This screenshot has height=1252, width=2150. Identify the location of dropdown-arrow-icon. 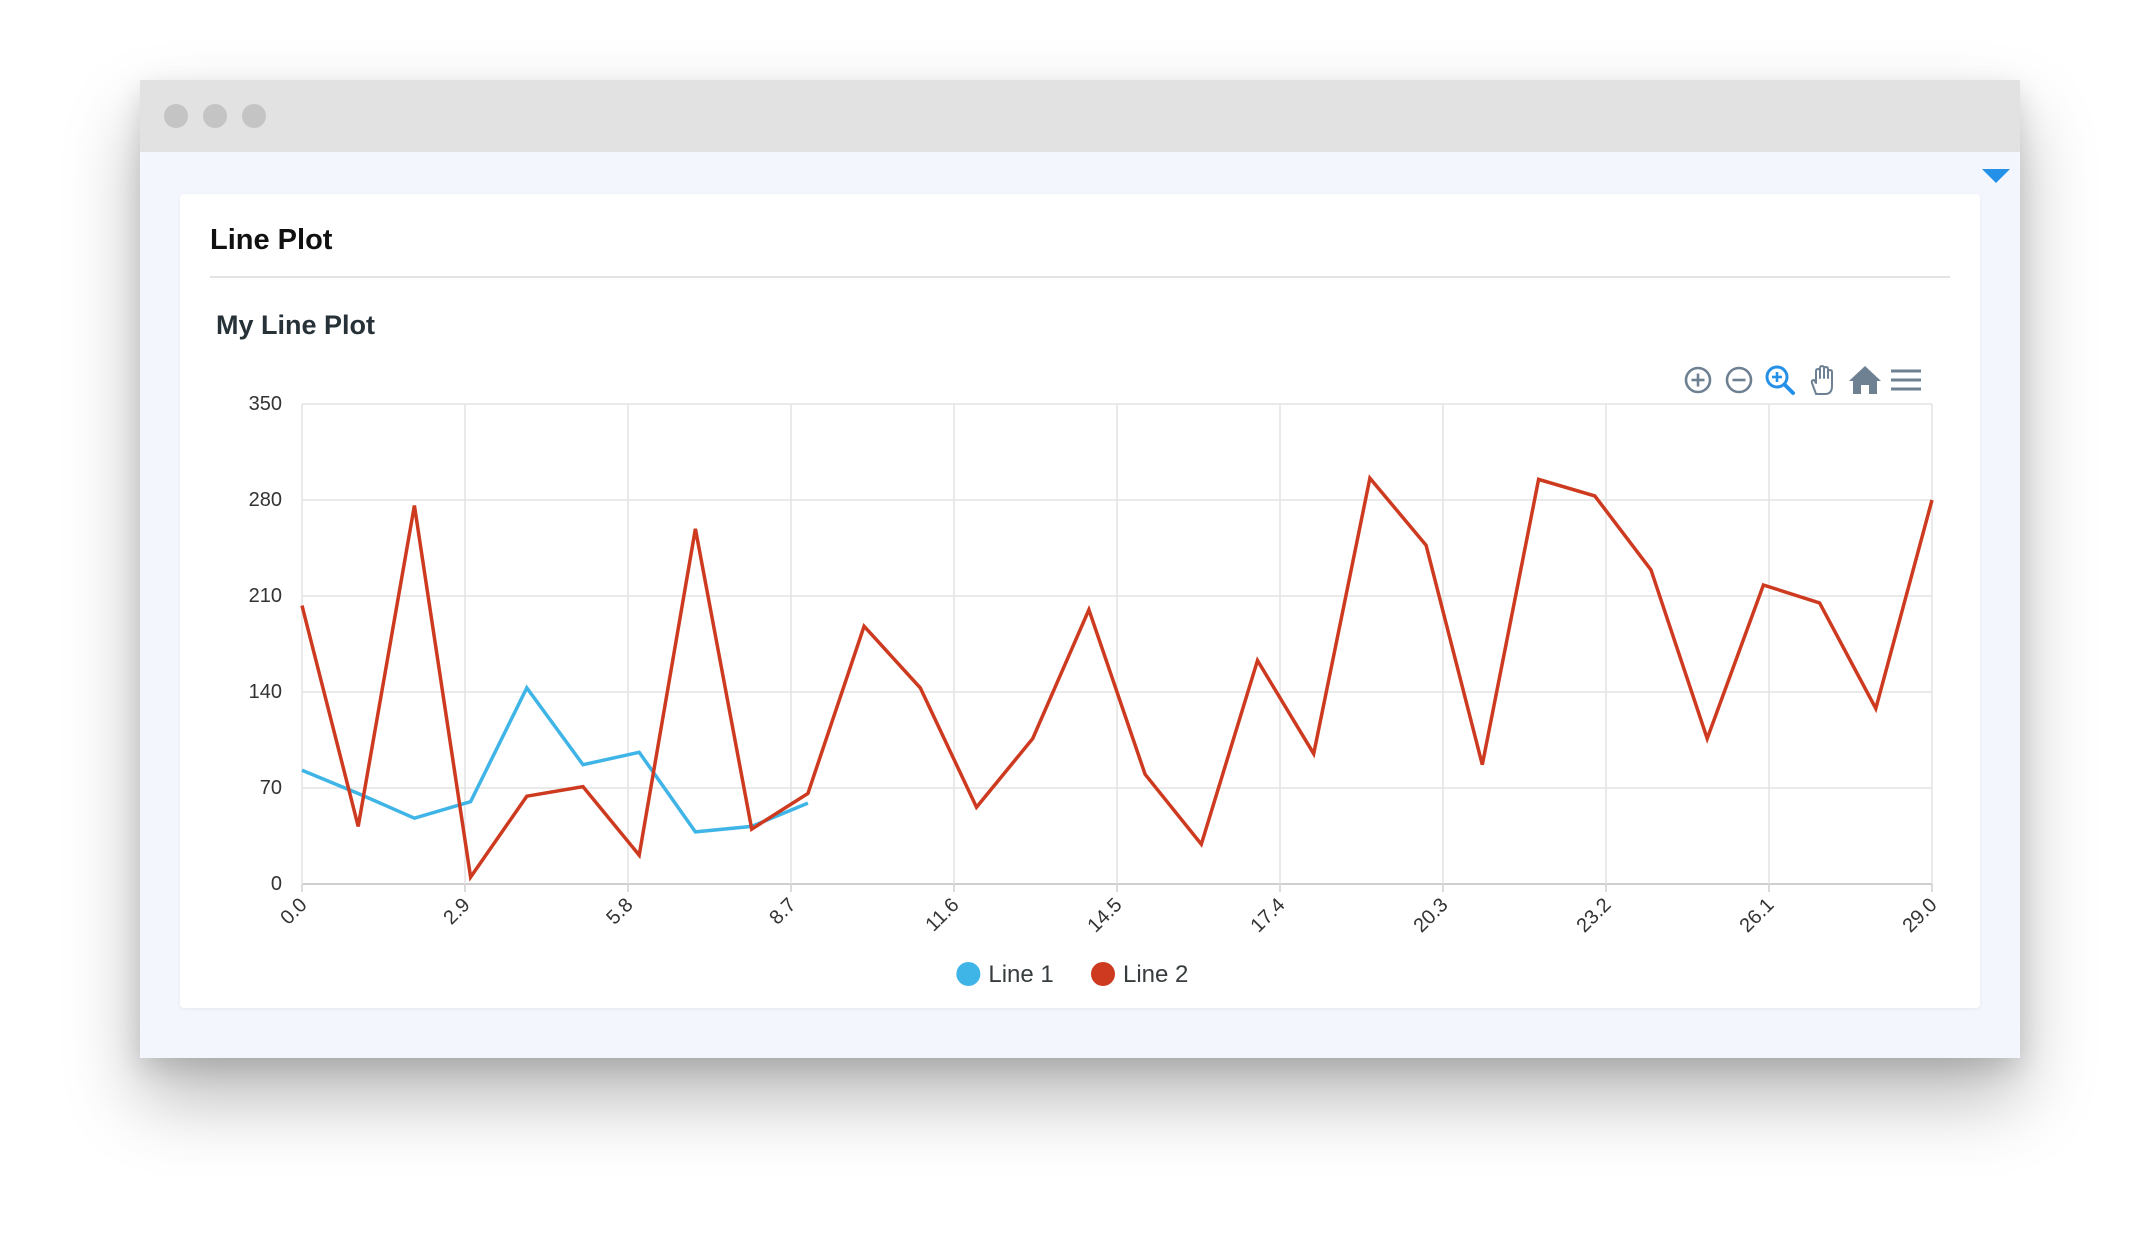
(1996, 176).